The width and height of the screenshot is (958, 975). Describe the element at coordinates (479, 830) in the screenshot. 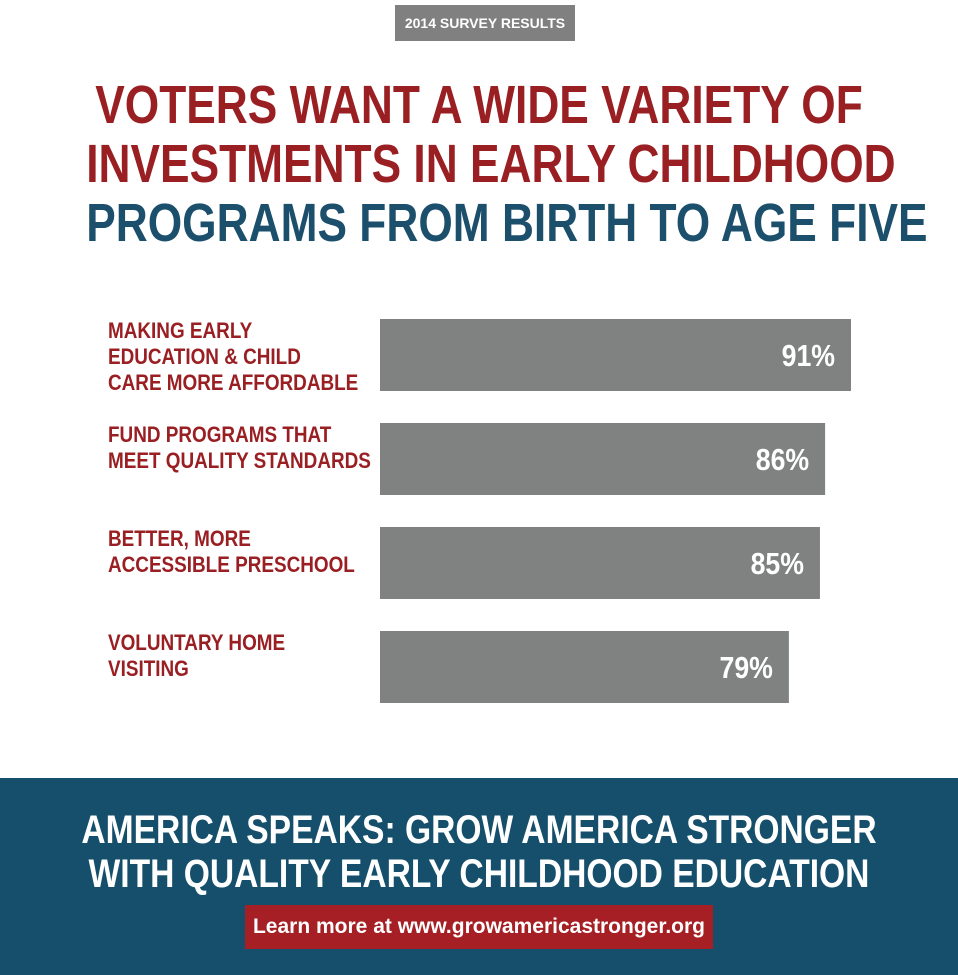

I see `footer-title-line-1: AMERICA SPEAKS: GROW AMERICA STRONGER` at that location.